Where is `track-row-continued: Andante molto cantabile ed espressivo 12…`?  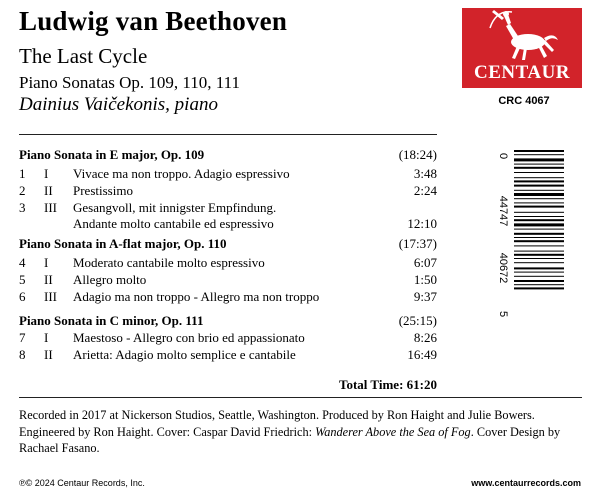
track-row-continued: Andante molto cantabile ed espressivo 12… is located at coordinates (228, 224).